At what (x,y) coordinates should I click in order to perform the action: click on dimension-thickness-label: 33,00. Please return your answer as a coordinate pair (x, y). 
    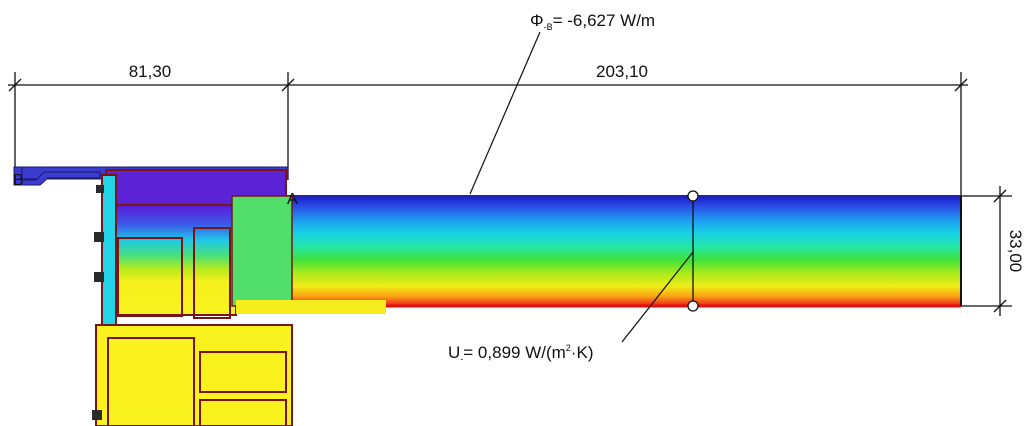
    Looking at the image, I should click on (1015, 251).